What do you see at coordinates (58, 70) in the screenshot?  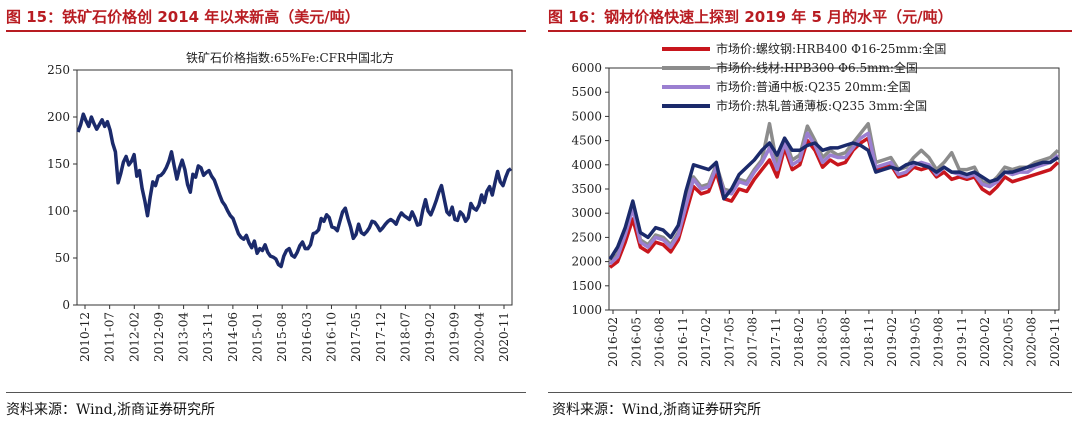 I see `y-tick-label: 250` at bounding box center [58, 70].